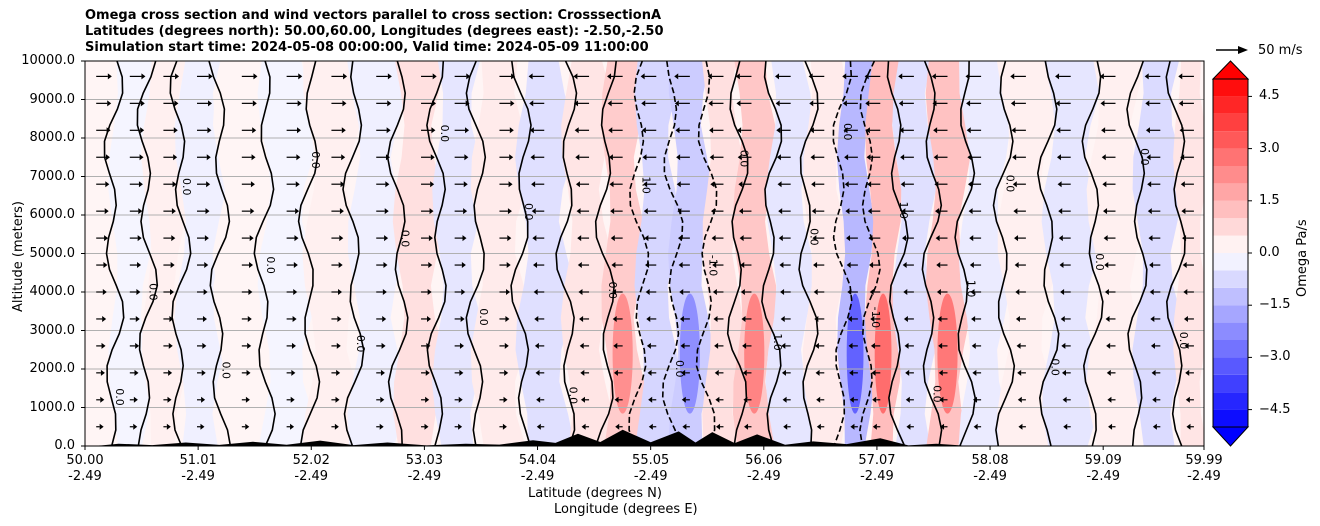 The width and height of the screenshot is (1320, 526). Describe the element at coordinates (651, 460) in the screenshot. I see `x-tick-latitude: 55.05` at that location.